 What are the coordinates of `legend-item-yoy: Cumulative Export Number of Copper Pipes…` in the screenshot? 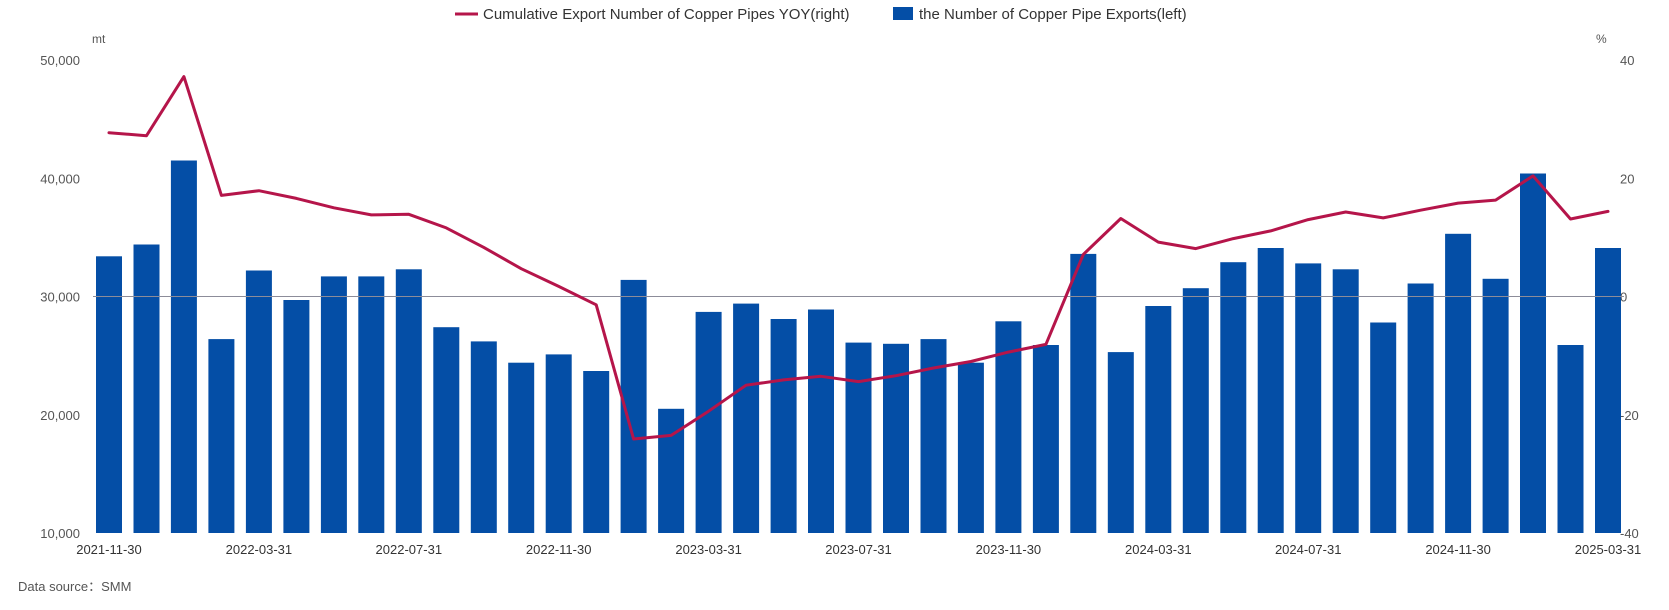 It's located at (652, 14).